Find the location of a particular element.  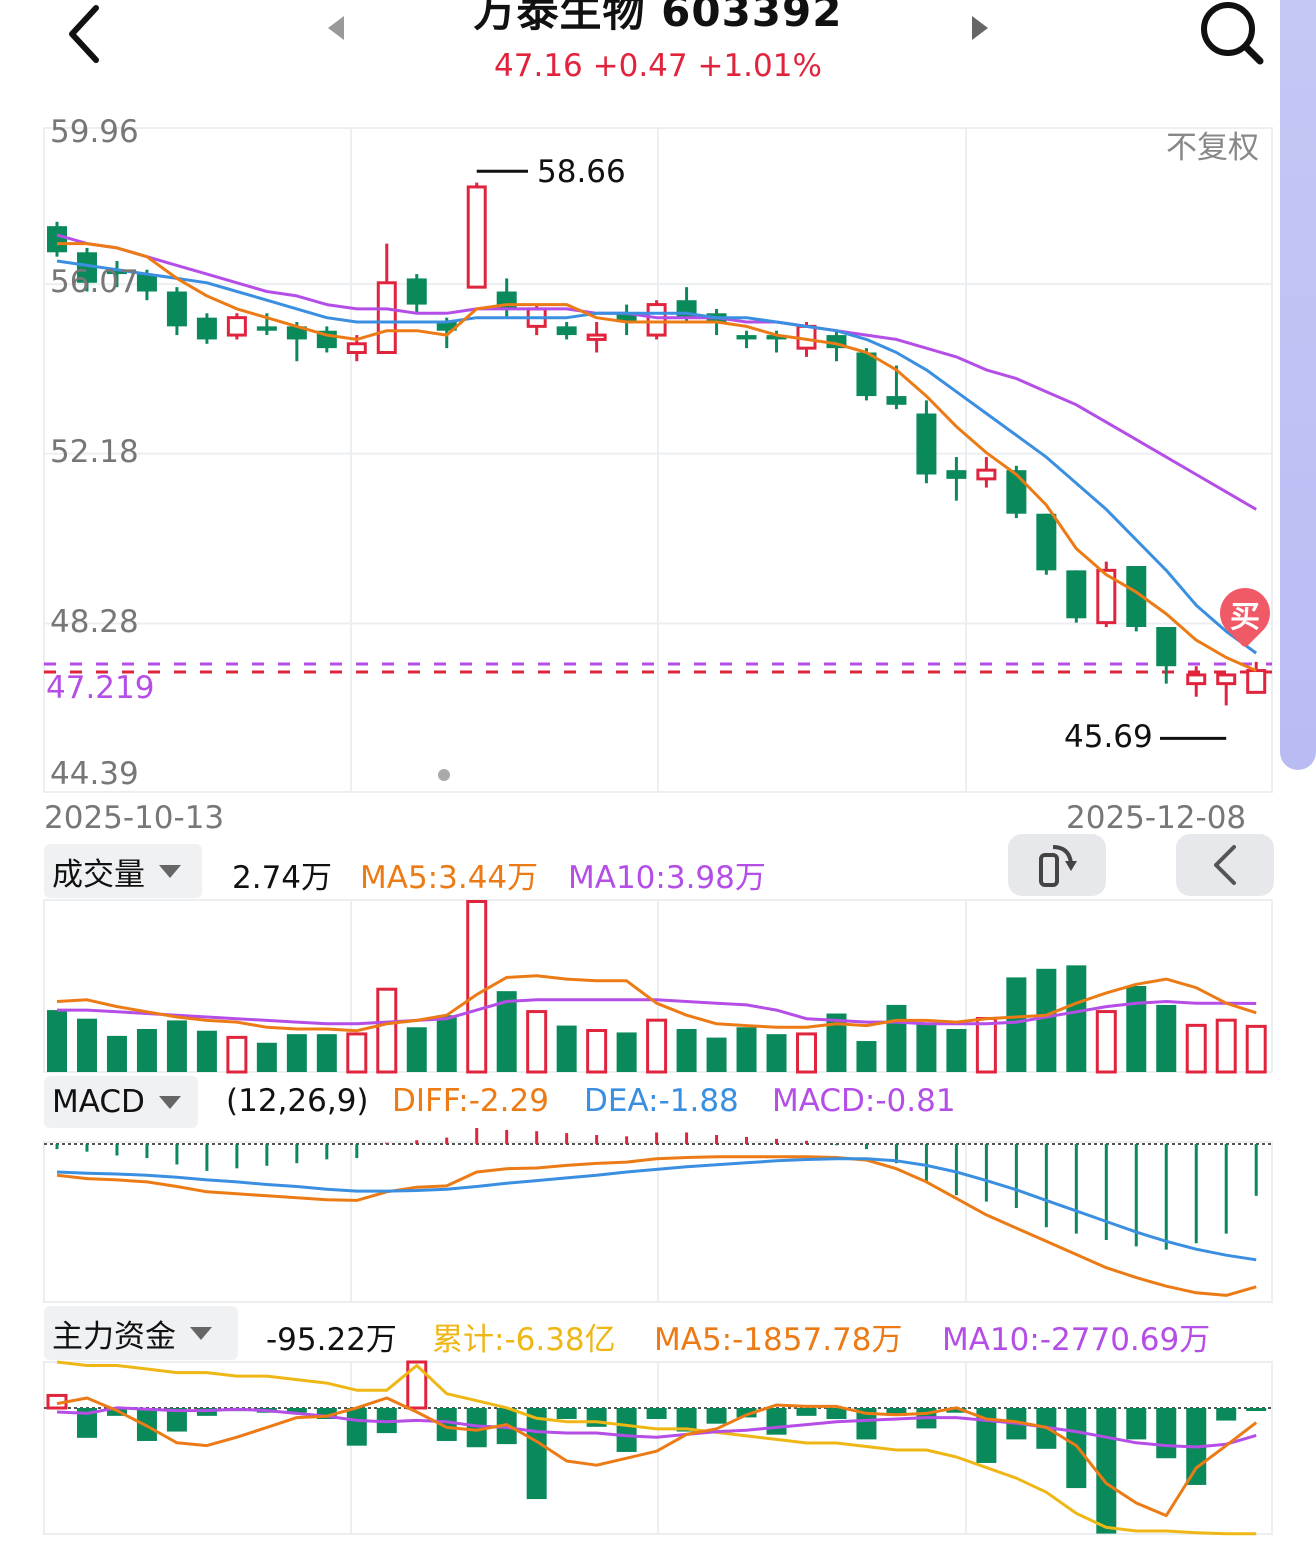

indicator-selector-volume: 成交量 is located at coordinates (123, 871).